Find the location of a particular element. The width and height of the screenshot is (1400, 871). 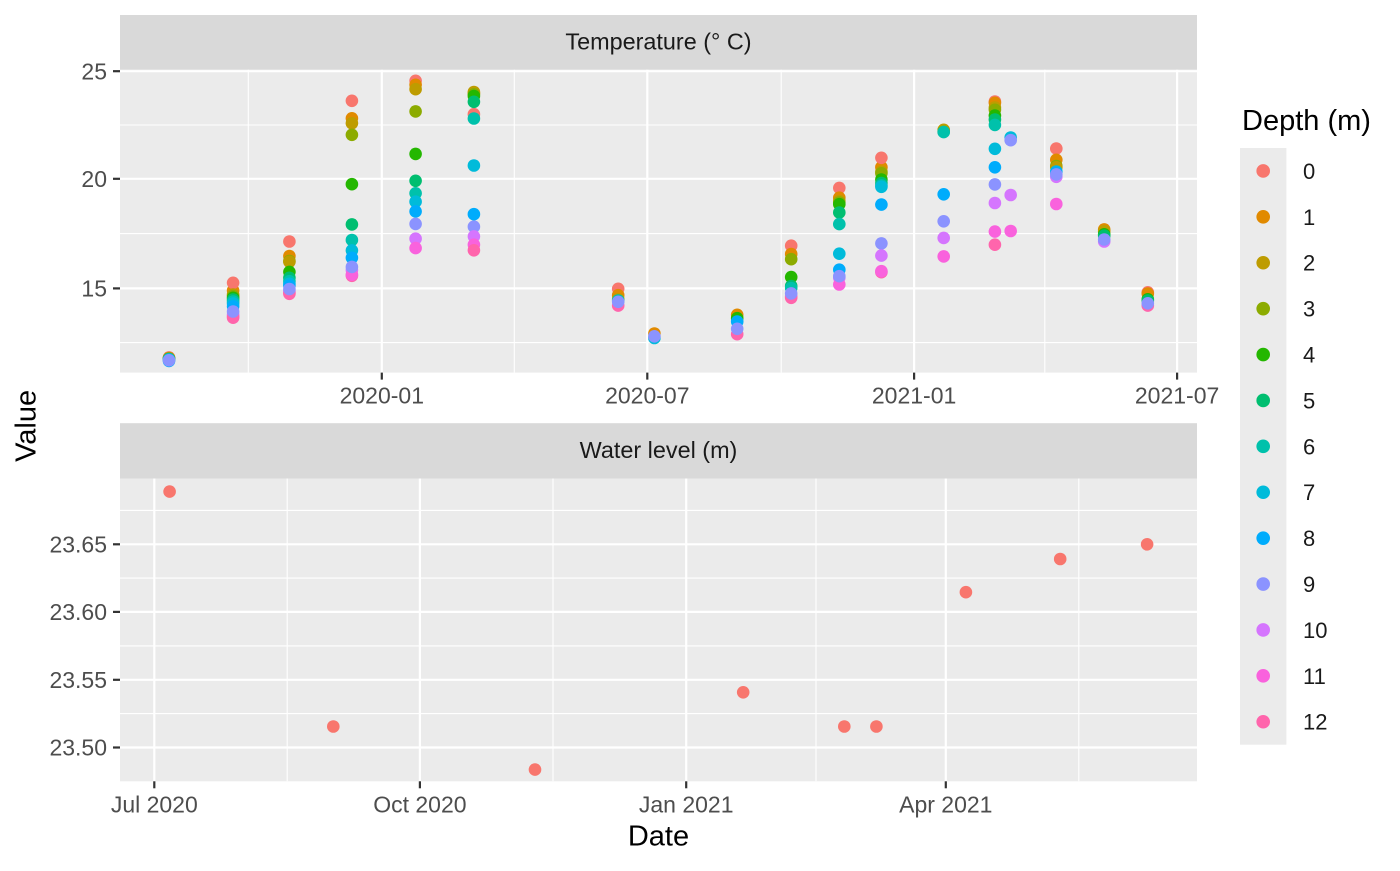

svg-text: 12 is located at coordinates (1315, 722).